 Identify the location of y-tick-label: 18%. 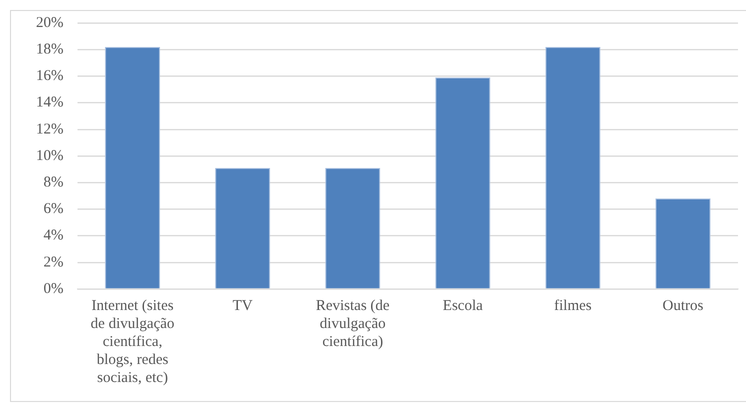
(50, 50).